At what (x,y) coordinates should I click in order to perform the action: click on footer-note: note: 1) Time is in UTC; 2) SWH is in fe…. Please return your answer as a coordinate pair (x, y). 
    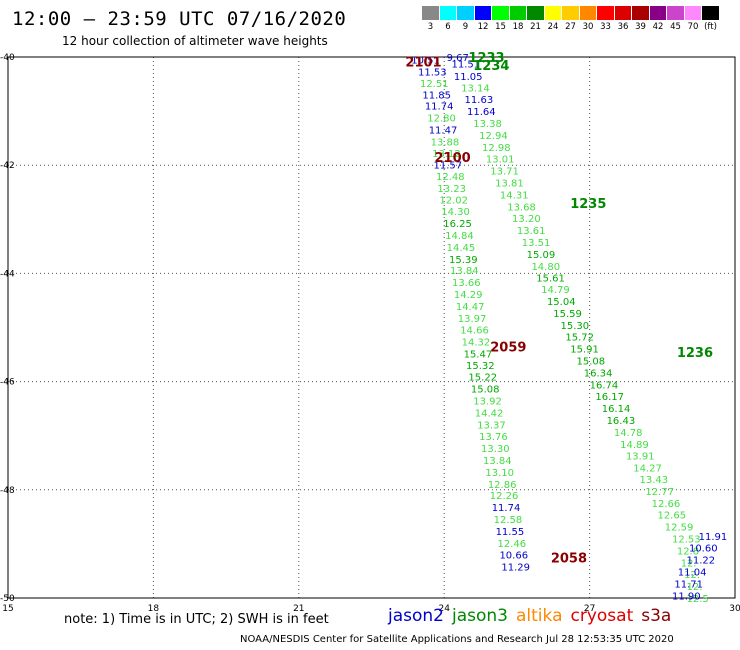
    Looking at the image, I should click on (196, 619).